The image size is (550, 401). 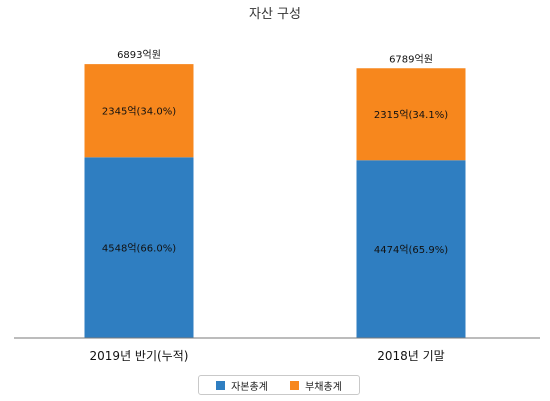 What do you see at coordinates (411, 59) in the screenshot?
I see `total-label-1: 6789억원` at bounding box center [411, 59].